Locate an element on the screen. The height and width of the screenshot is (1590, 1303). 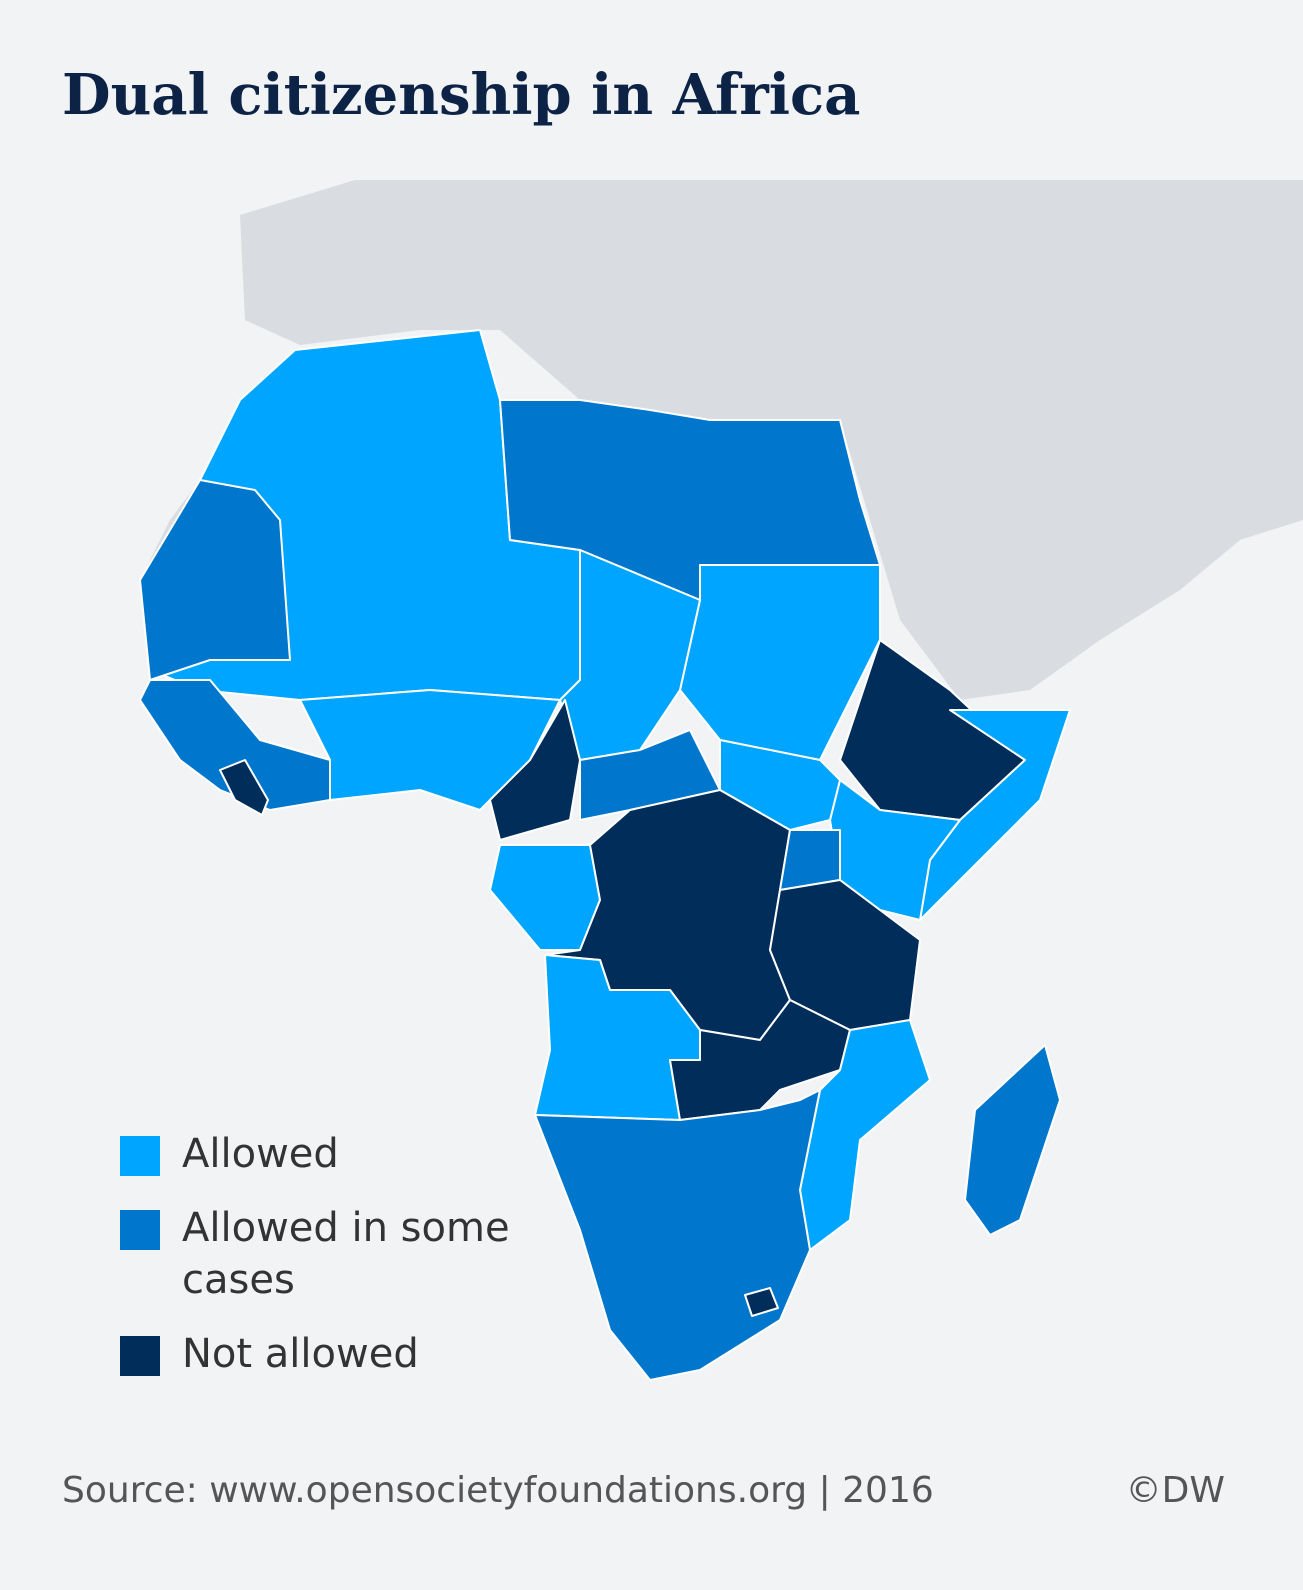
legend-item: Not allowed is located at coordinates (330, 1355).